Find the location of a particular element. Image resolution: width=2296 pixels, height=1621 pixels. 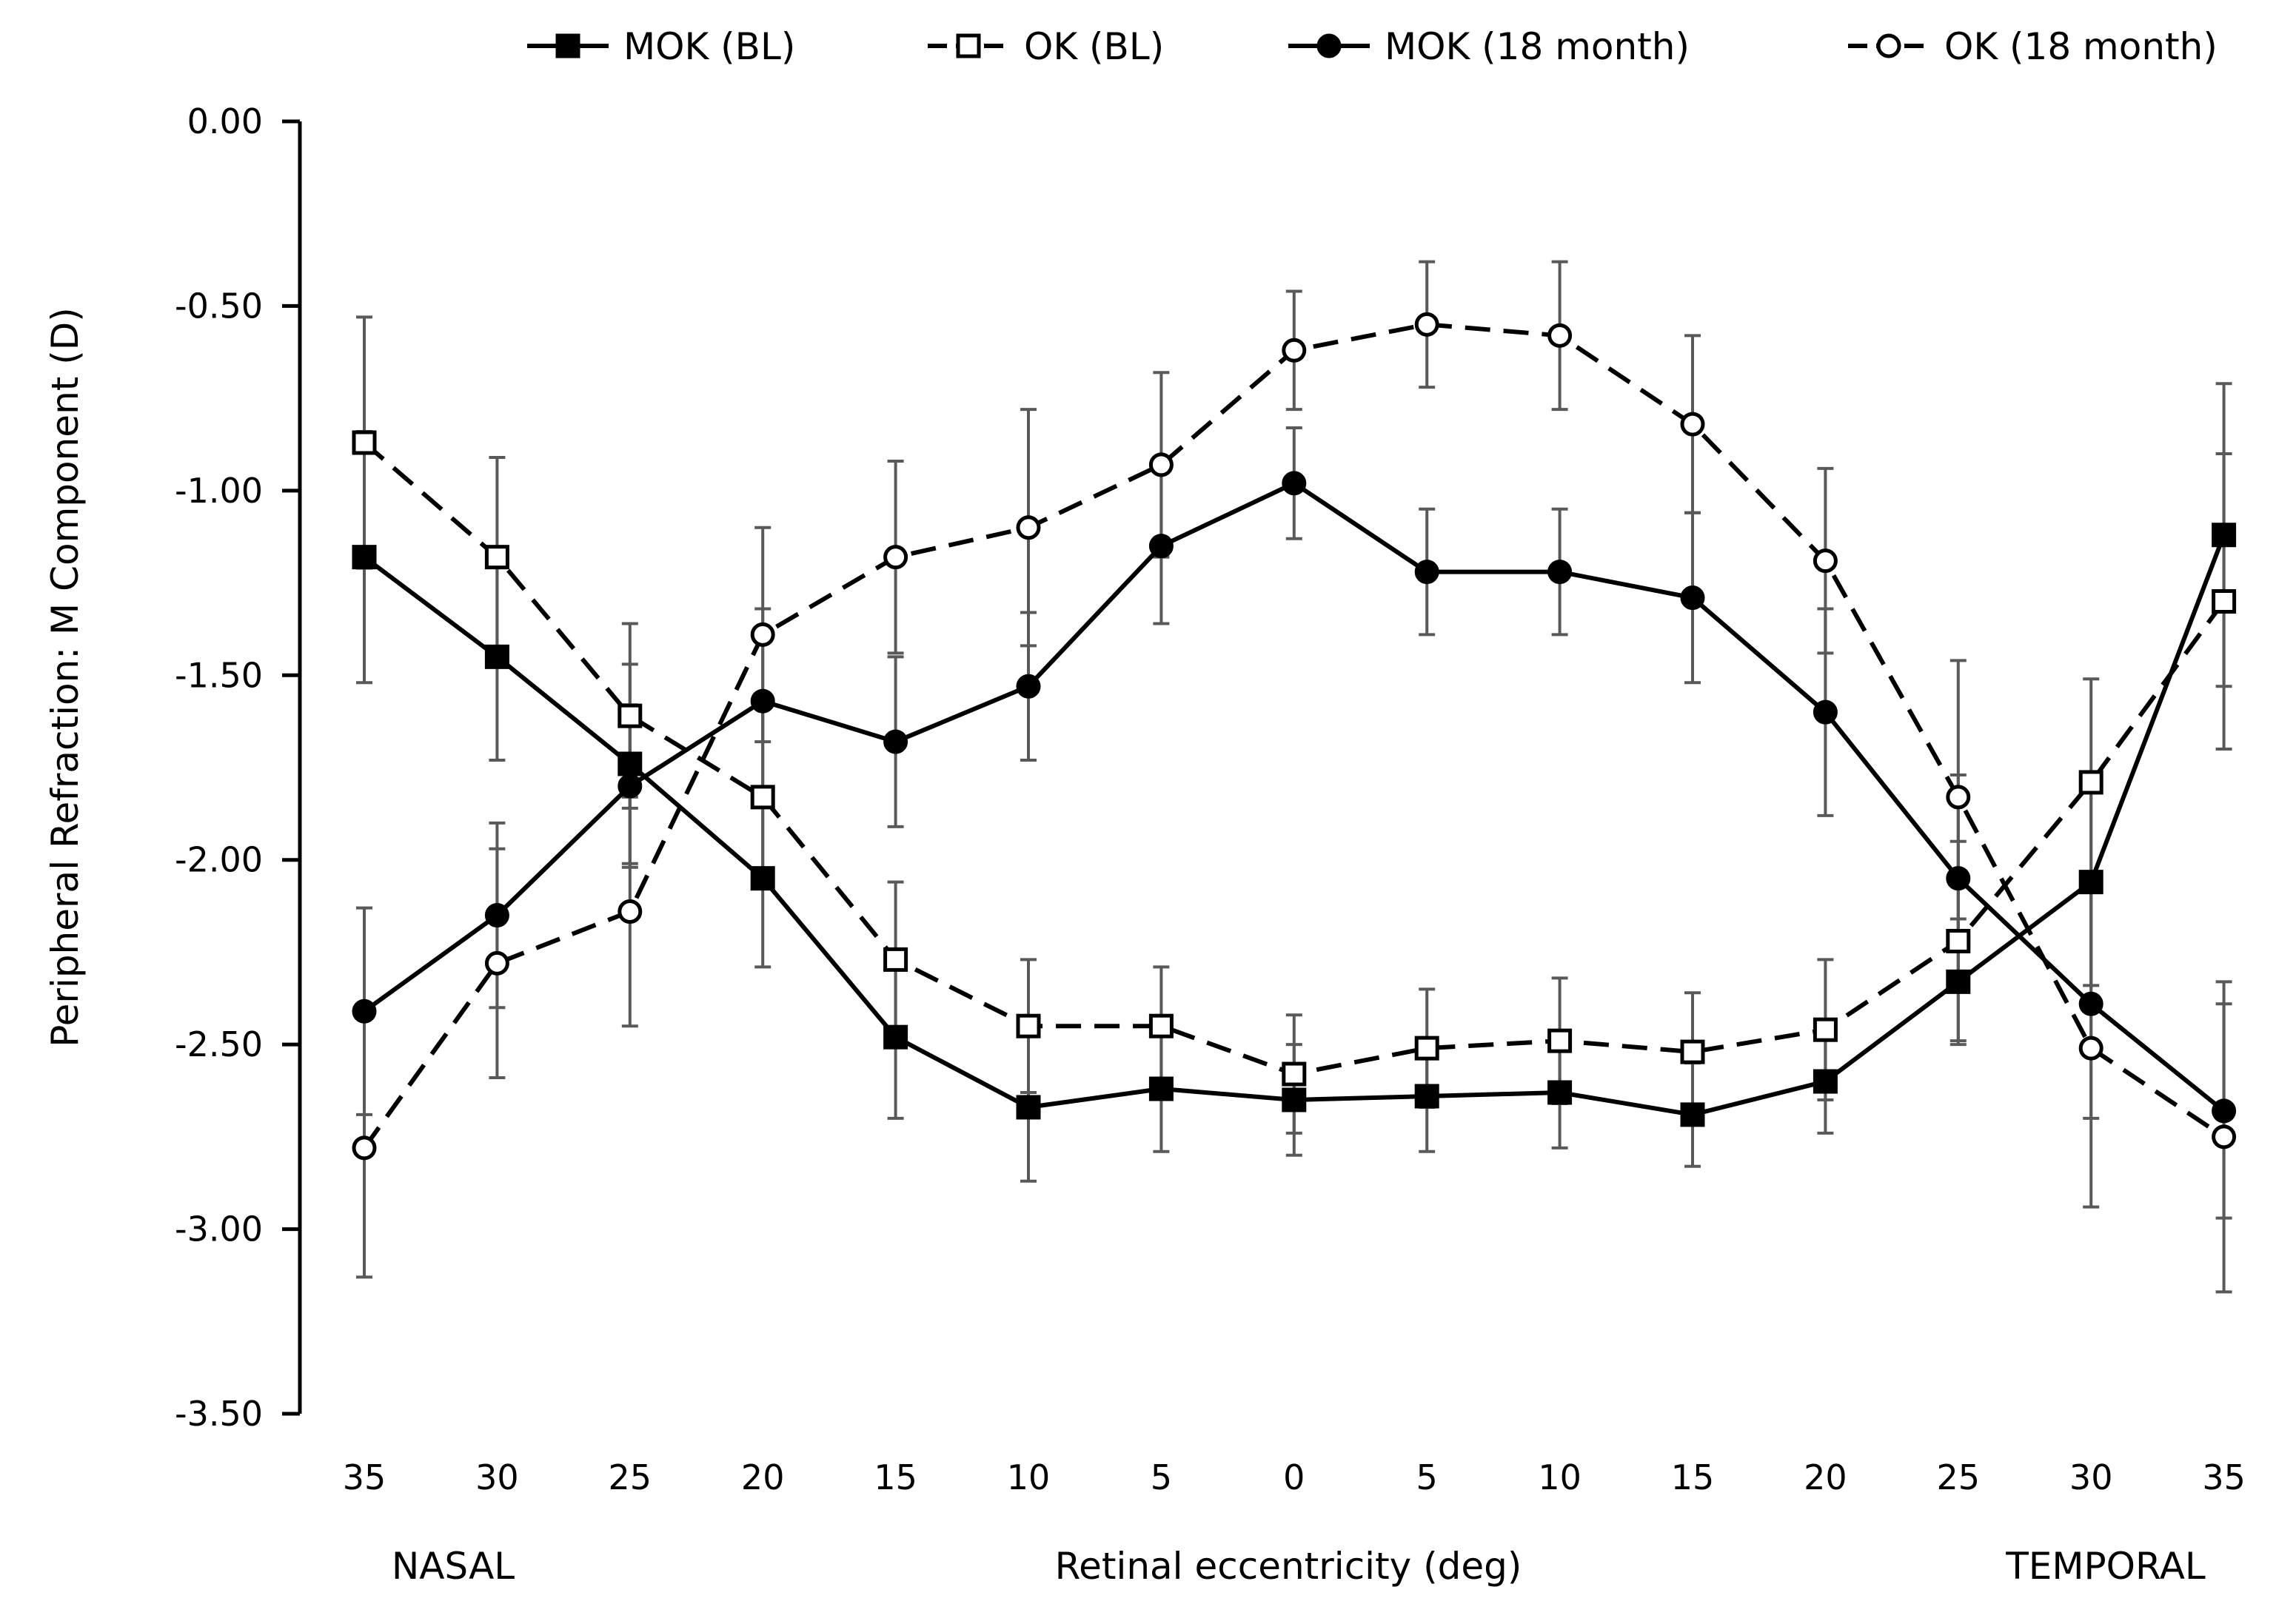

legend-label: MOK (18 month) is located at coordinates (1537, 46).